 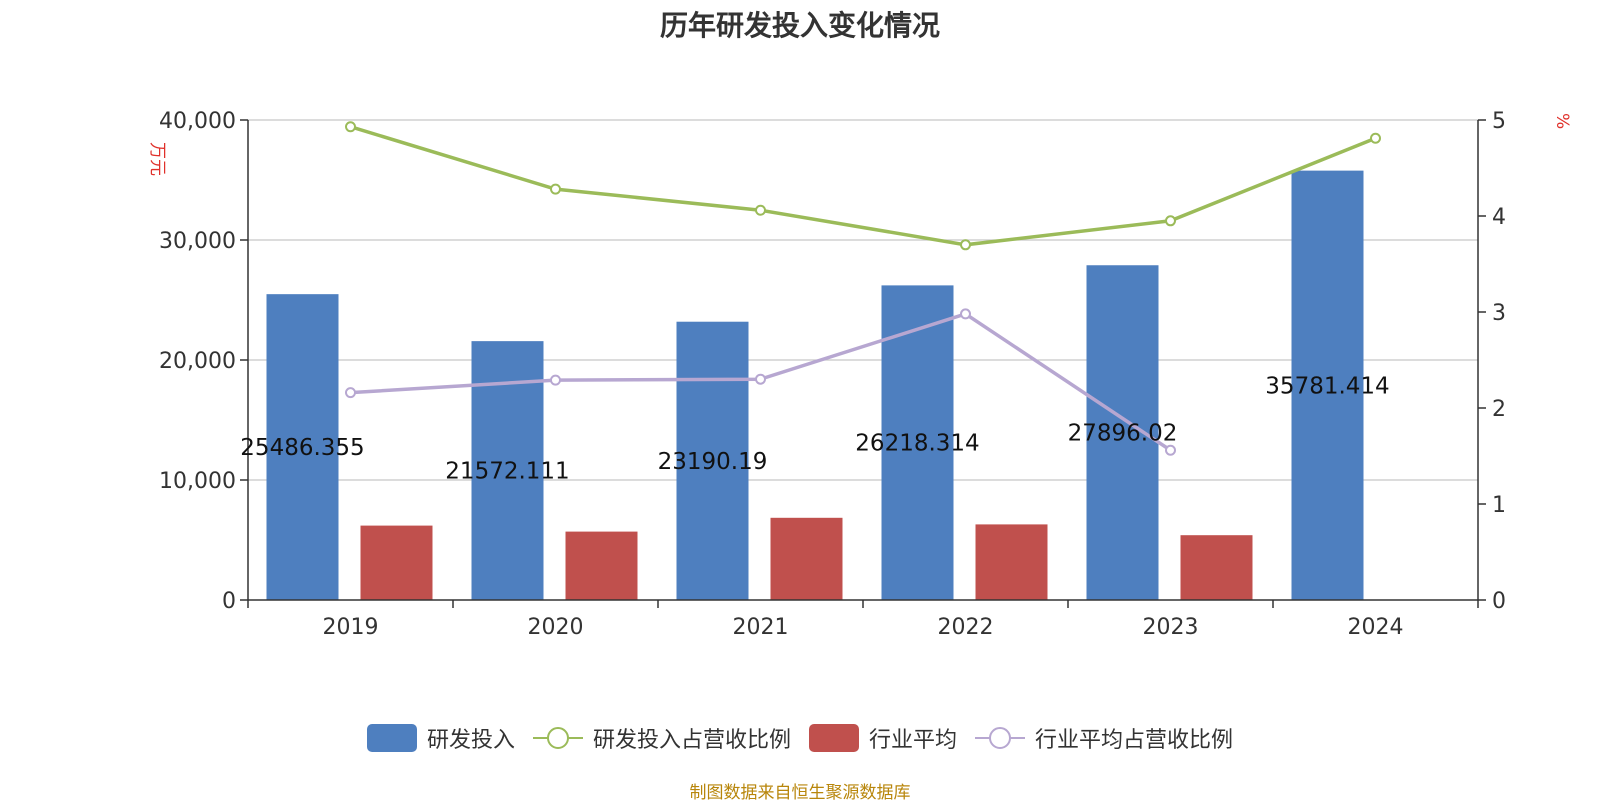 What do you see at coordinates (601, 565) in the screenshot?
I see `bar-industry-2020` at bounding box center [601, 565].